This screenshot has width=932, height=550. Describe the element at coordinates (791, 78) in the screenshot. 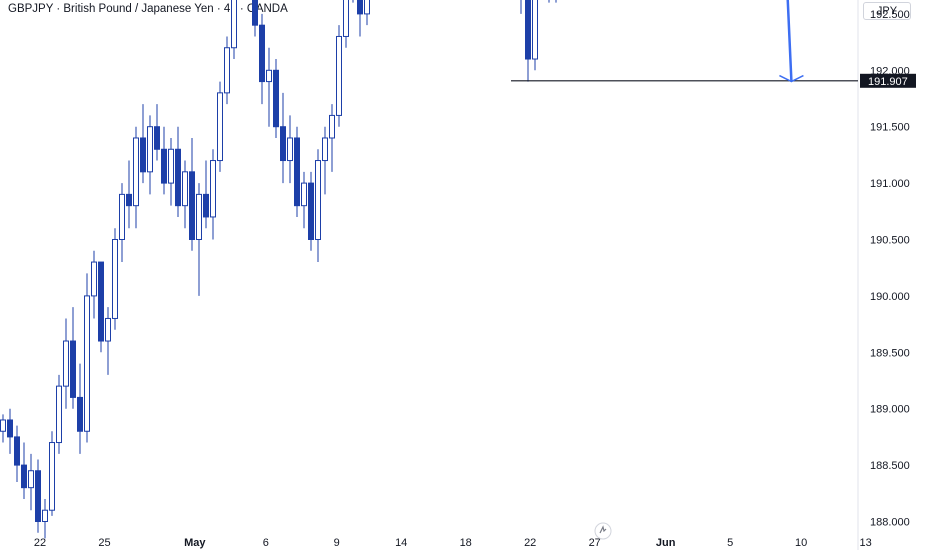

I see `projection-arrowhead` at that location.